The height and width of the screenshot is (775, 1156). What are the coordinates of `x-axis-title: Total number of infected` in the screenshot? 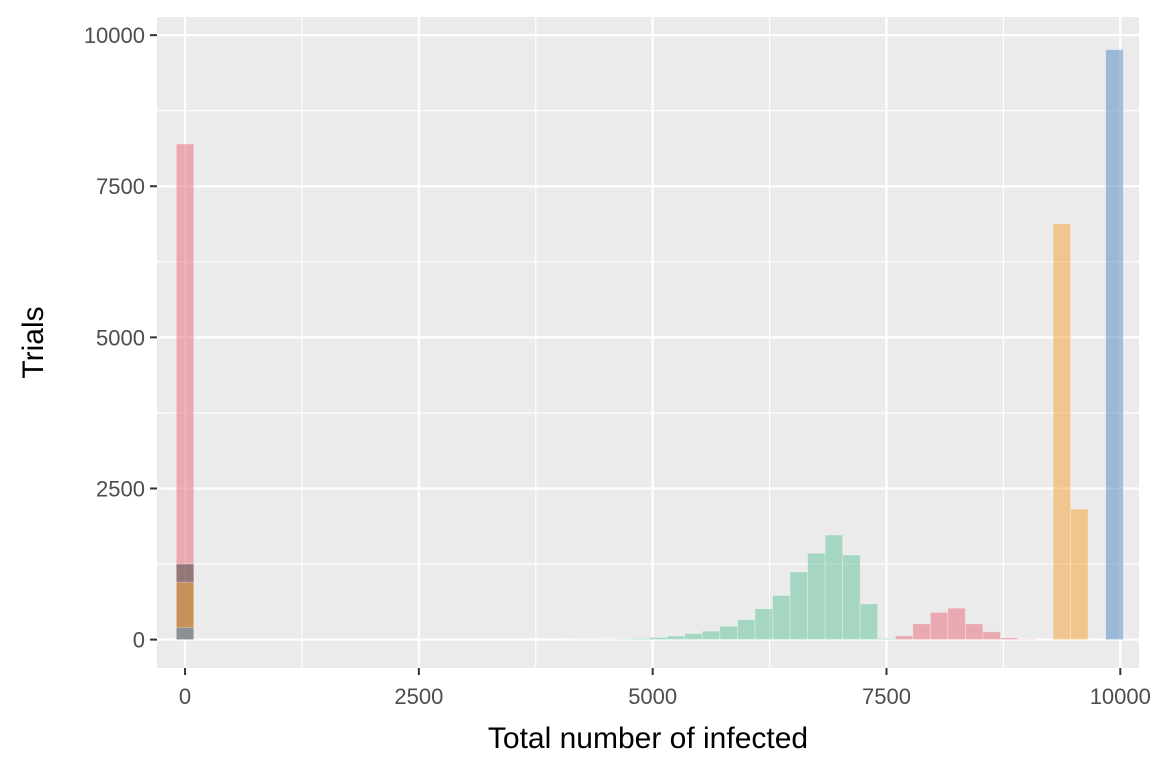 It's located at (648, 738).